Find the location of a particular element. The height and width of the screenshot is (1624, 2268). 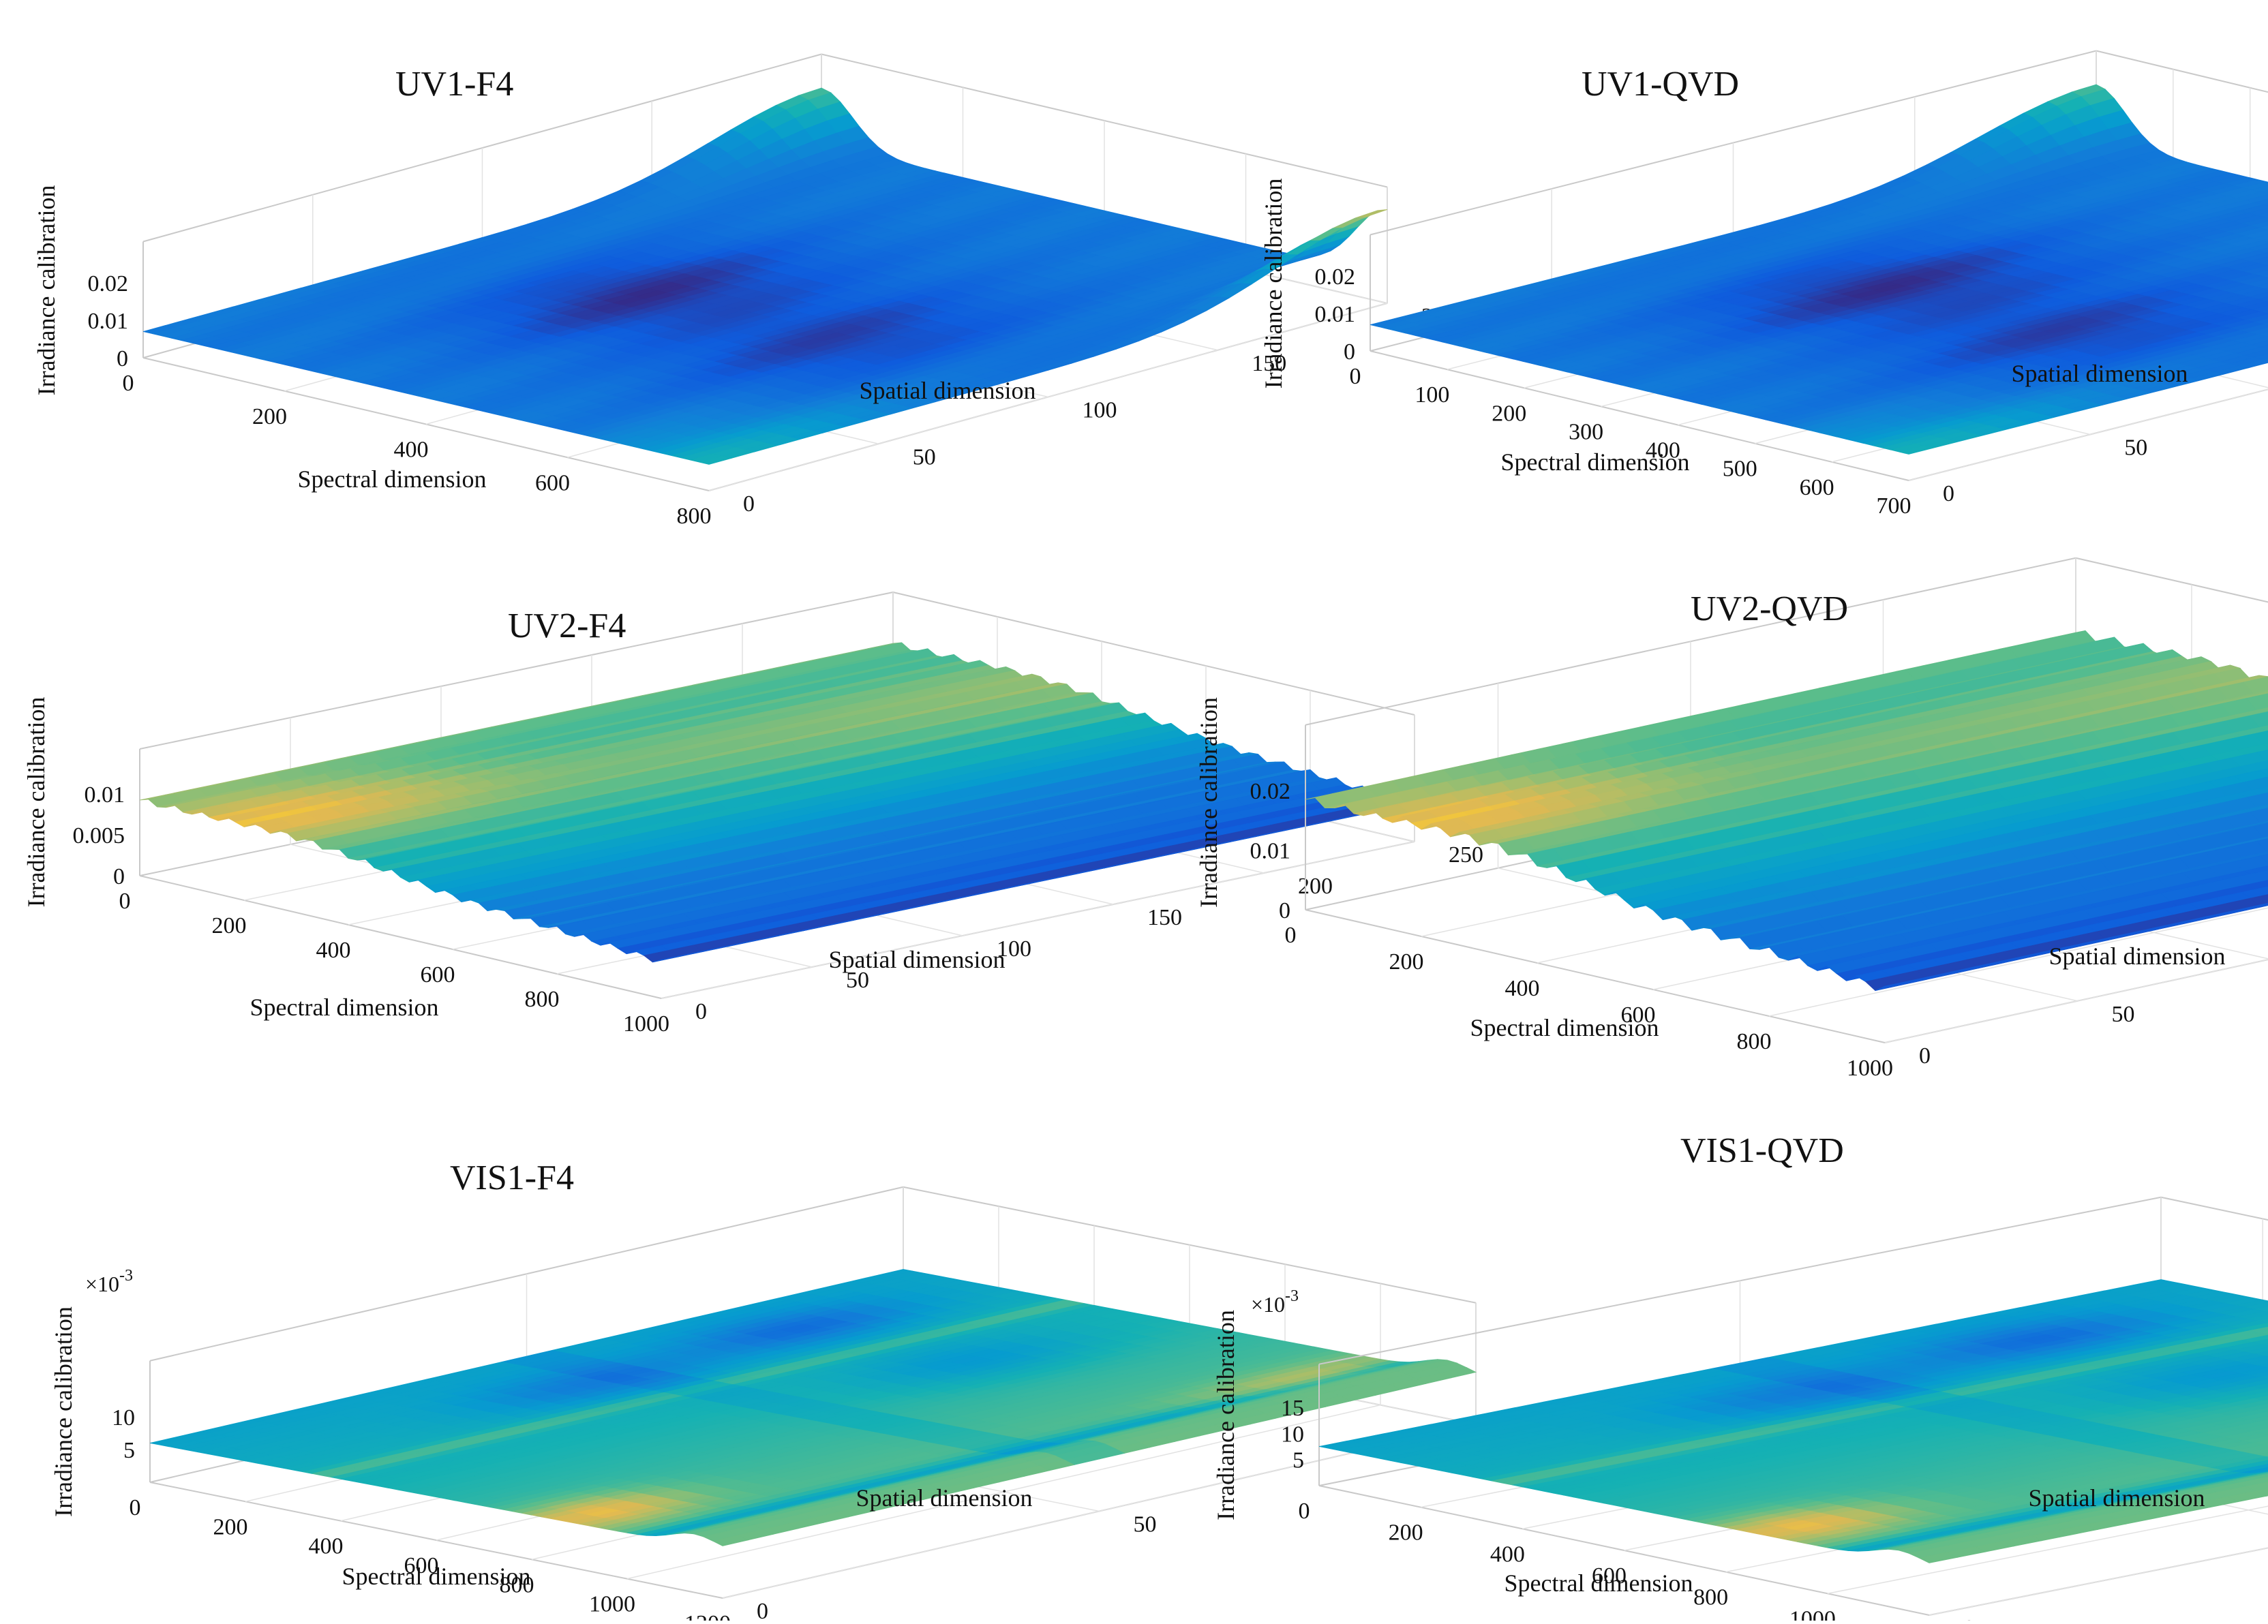

x-tick-label: 500 is located at coordinates (1740, 469).